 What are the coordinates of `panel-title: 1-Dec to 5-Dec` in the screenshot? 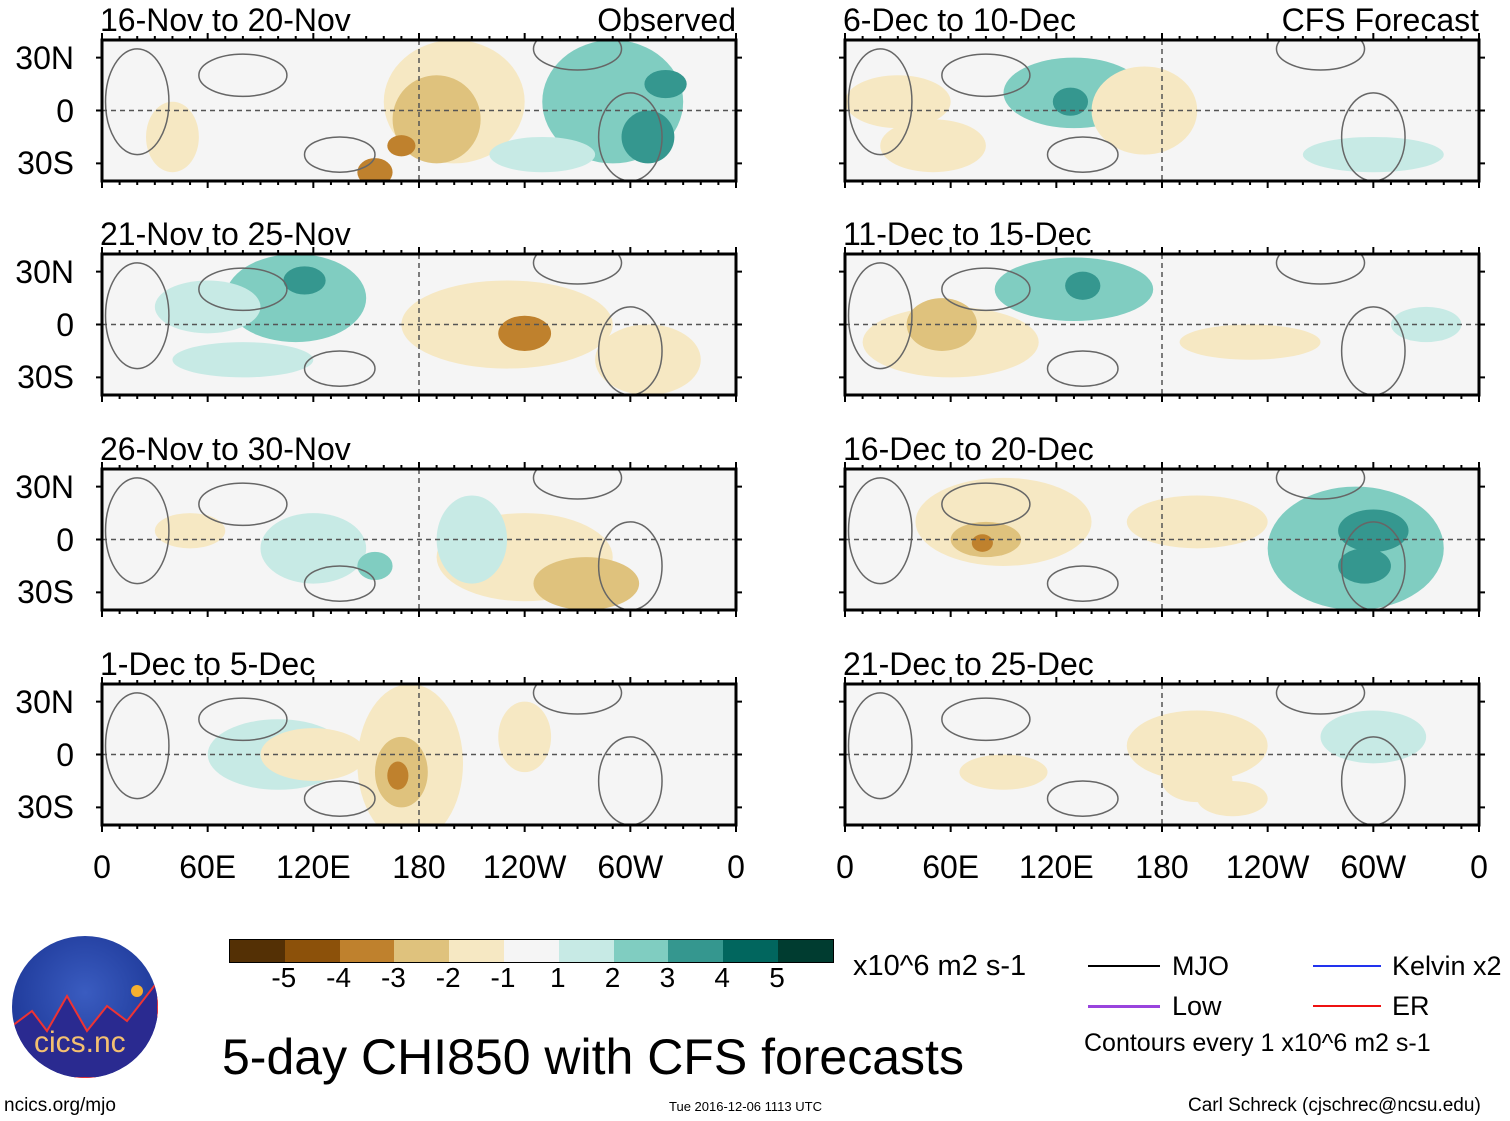 It's located at (208, 664).